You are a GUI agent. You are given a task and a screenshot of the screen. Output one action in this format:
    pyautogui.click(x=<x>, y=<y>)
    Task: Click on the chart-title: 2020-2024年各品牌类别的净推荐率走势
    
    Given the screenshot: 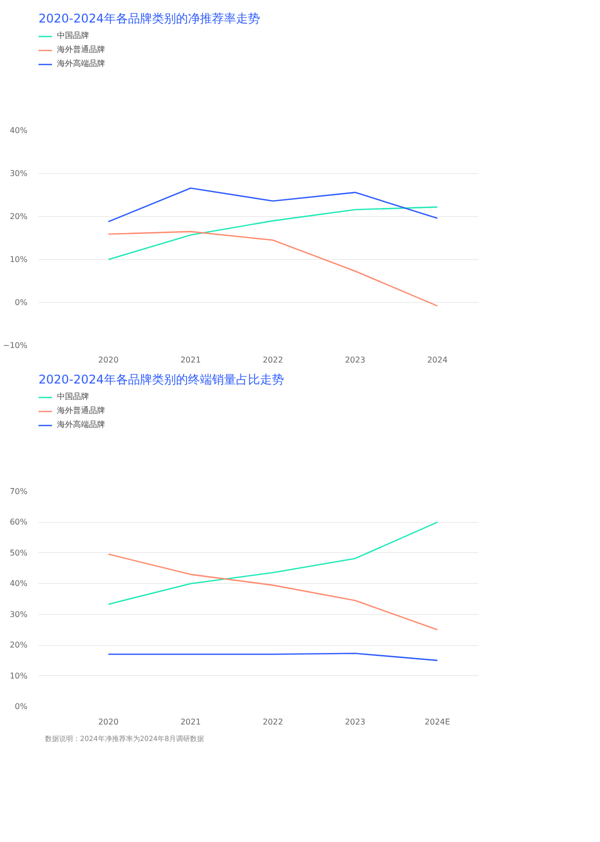 What is the action you would take?
    pyautogui.click(x=149, y=19)
    